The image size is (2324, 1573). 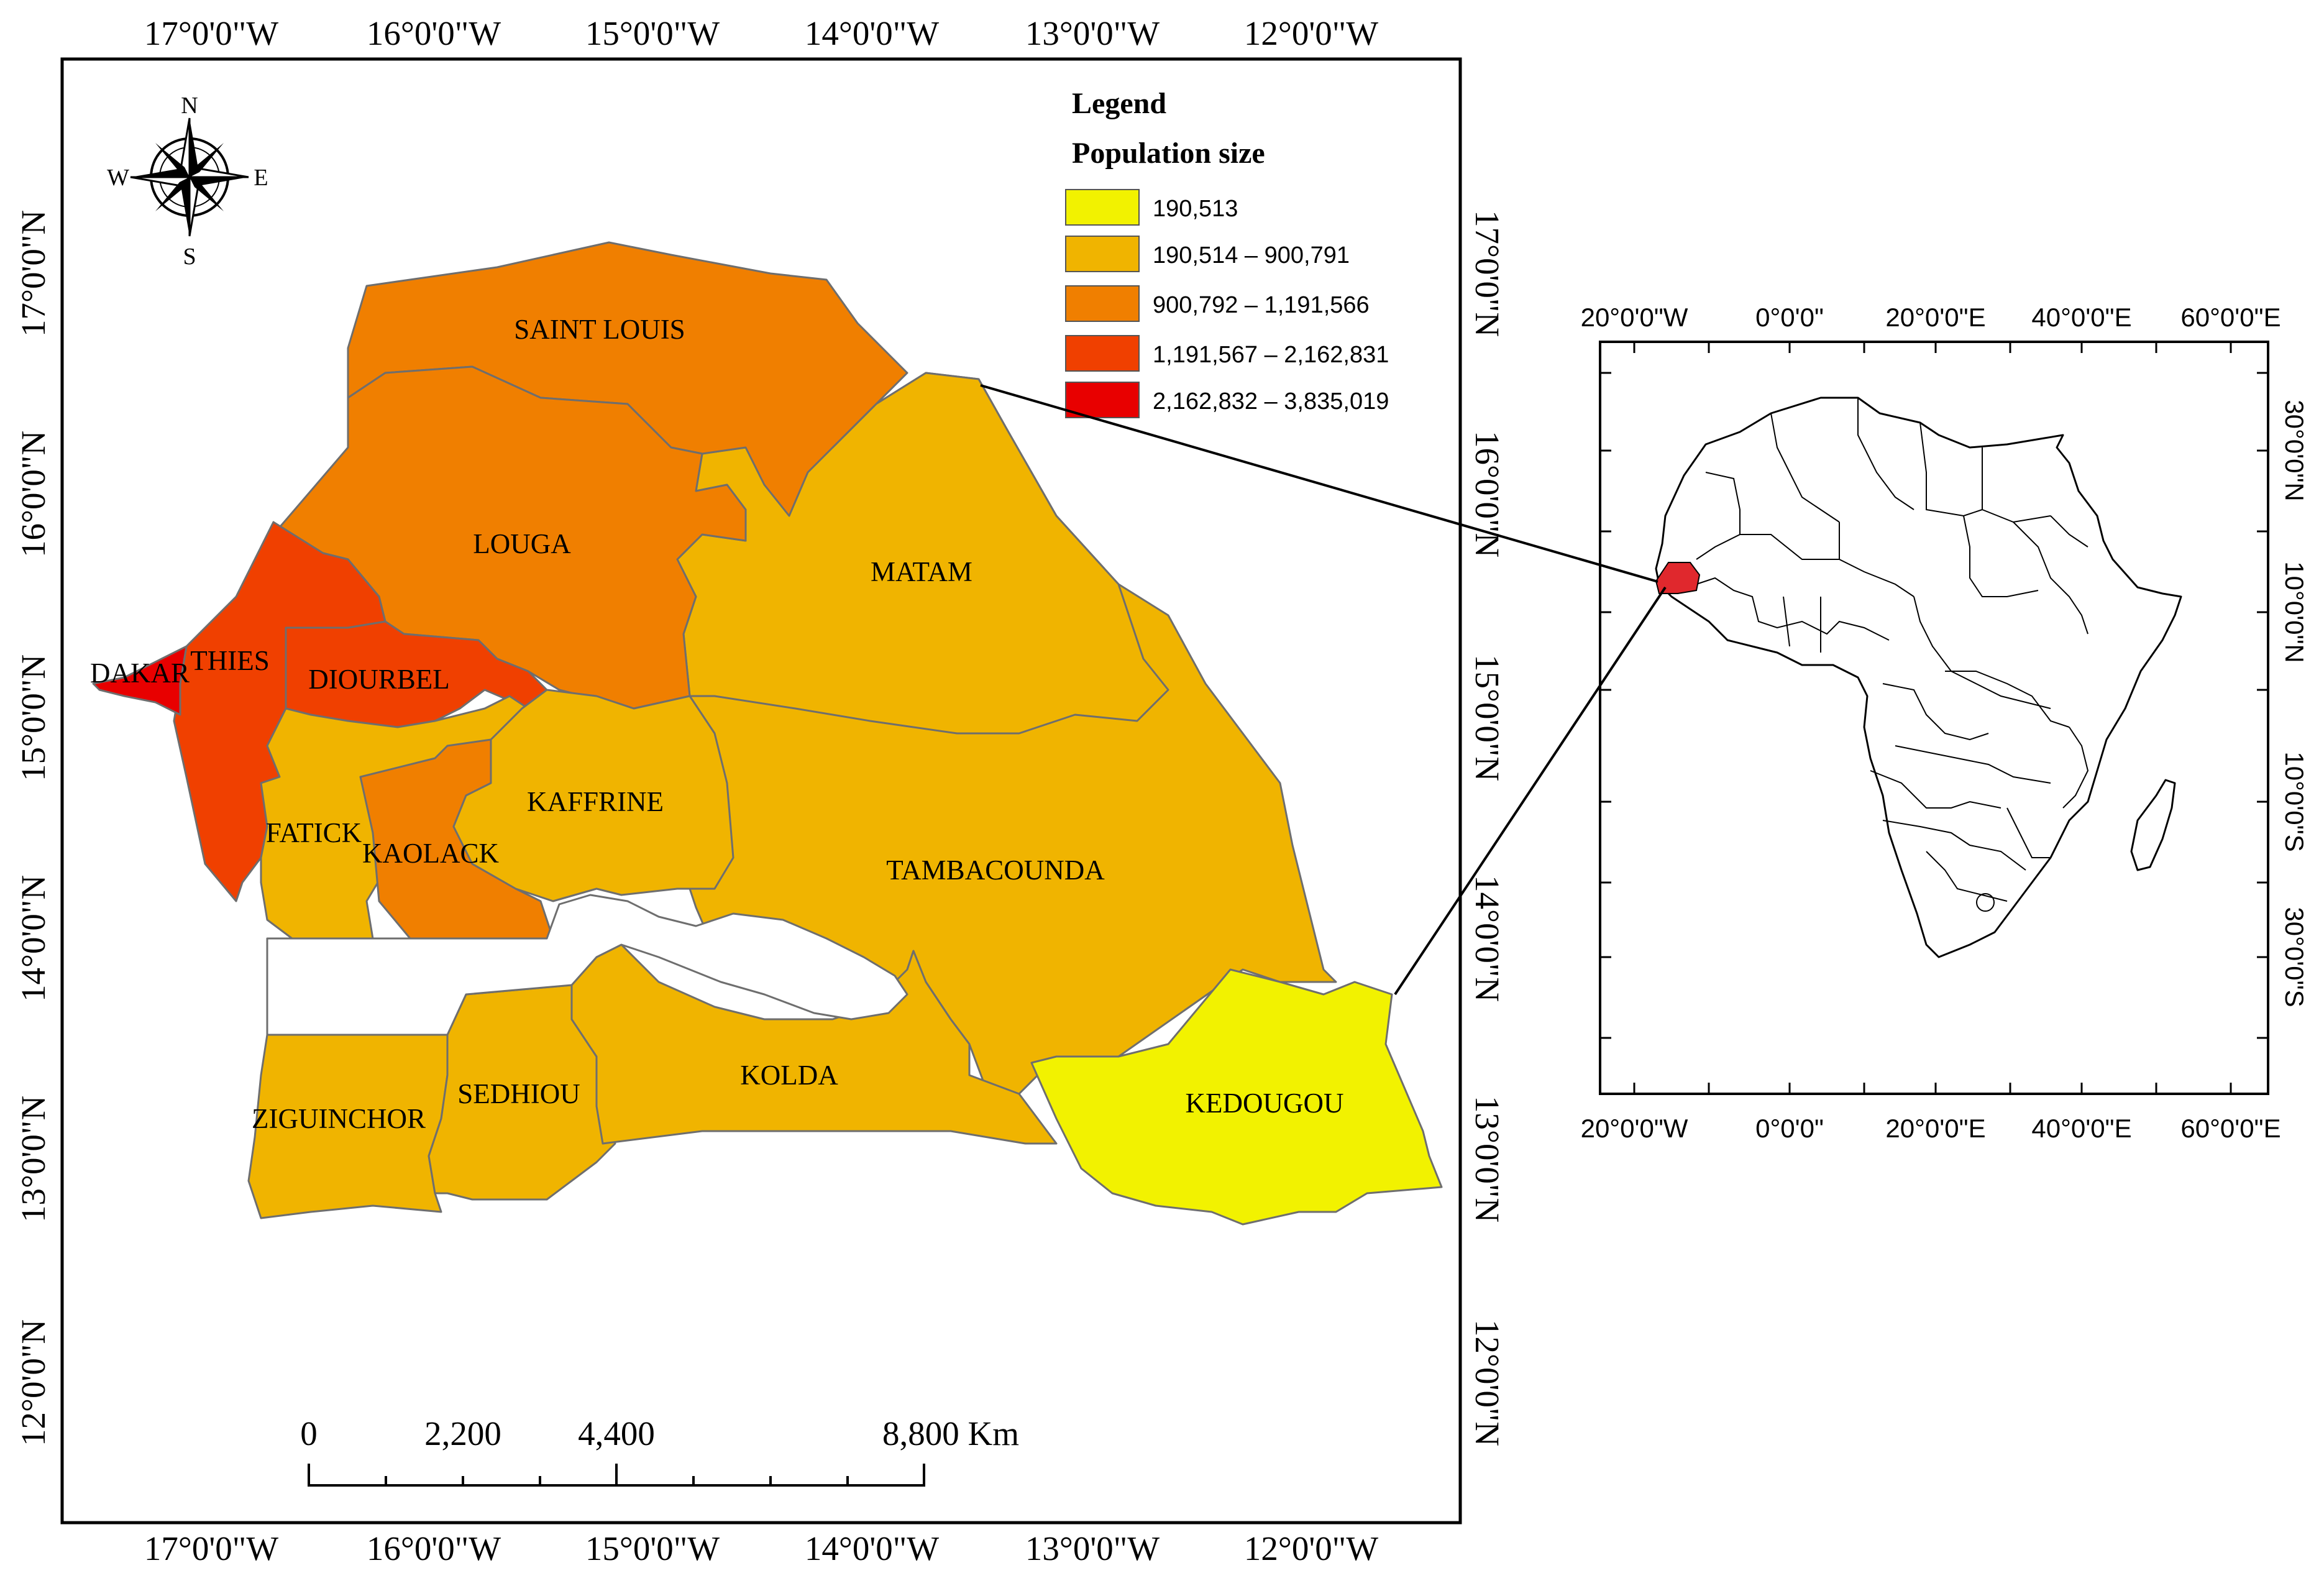 What do you see at coordinates (2294, 612) in the screenshot?
I see `inset-right-label: 10°0'0"N` at bounding box center [2294, 612].